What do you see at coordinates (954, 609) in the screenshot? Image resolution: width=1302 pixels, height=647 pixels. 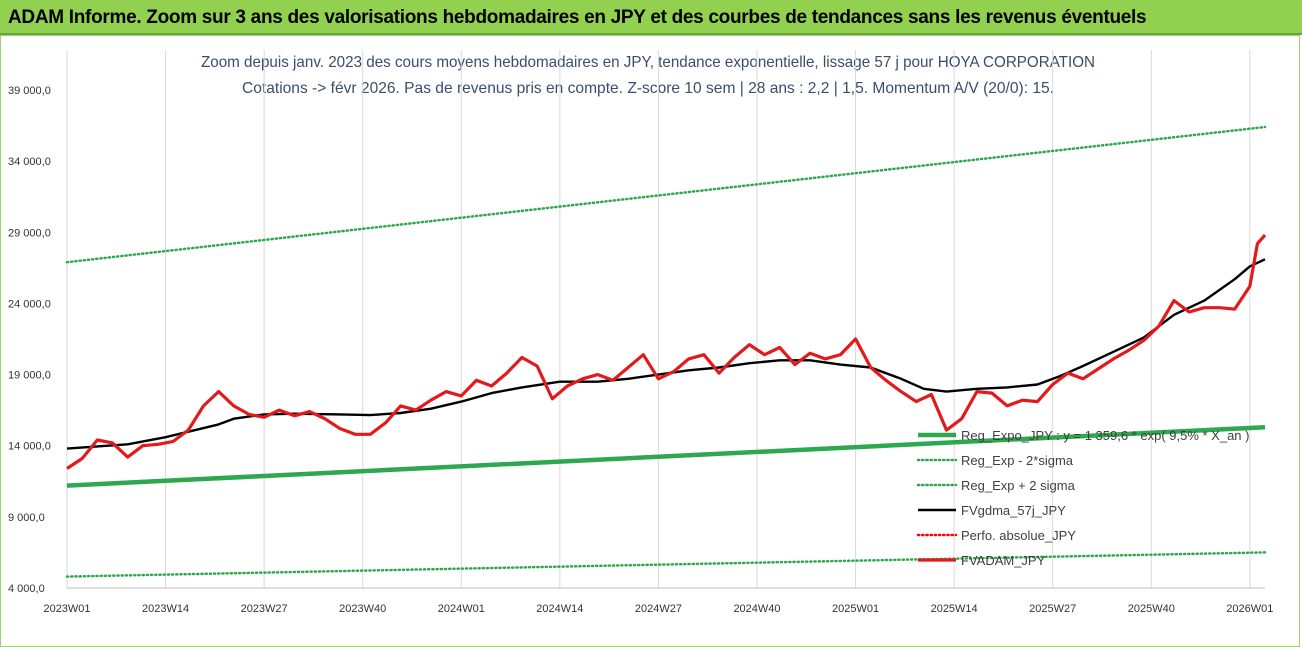 I see `x-tick-label: 2025W14` at bounding box center [954, 609].